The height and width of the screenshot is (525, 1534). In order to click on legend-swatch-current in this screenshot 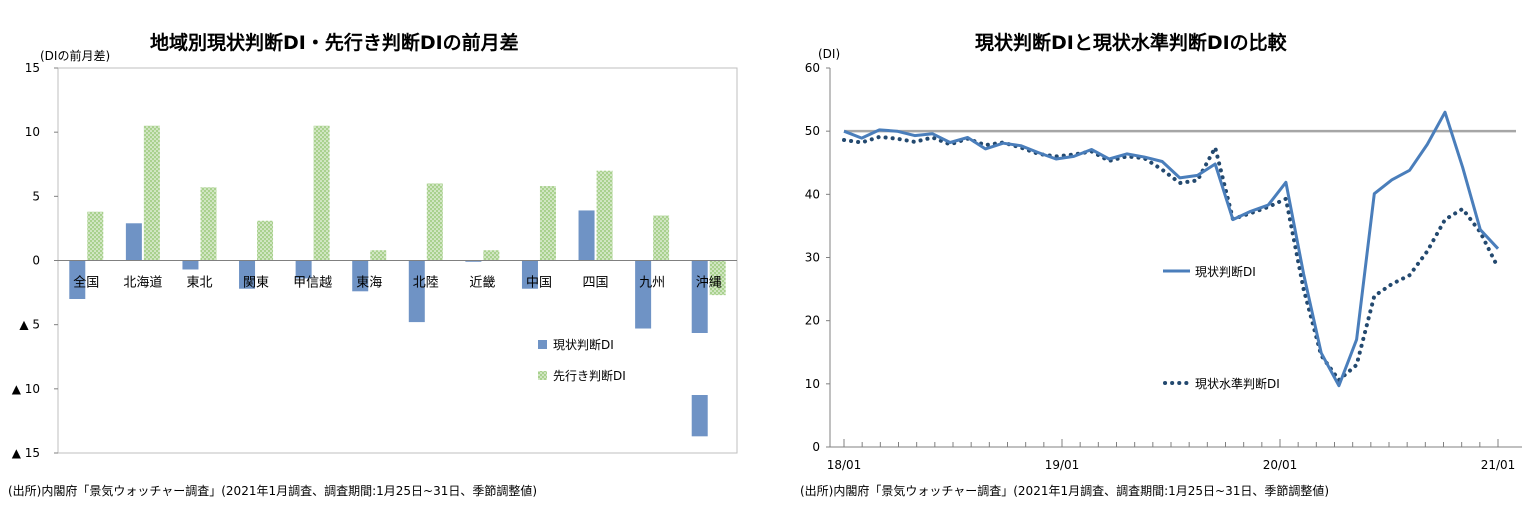, I will do `click(542, 344)`.